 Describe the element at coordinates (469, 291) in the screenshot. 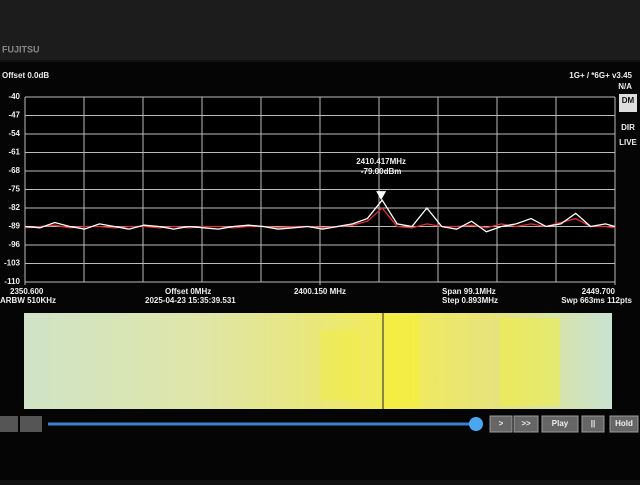

I see `span: Span 99.1MHz` at that location.